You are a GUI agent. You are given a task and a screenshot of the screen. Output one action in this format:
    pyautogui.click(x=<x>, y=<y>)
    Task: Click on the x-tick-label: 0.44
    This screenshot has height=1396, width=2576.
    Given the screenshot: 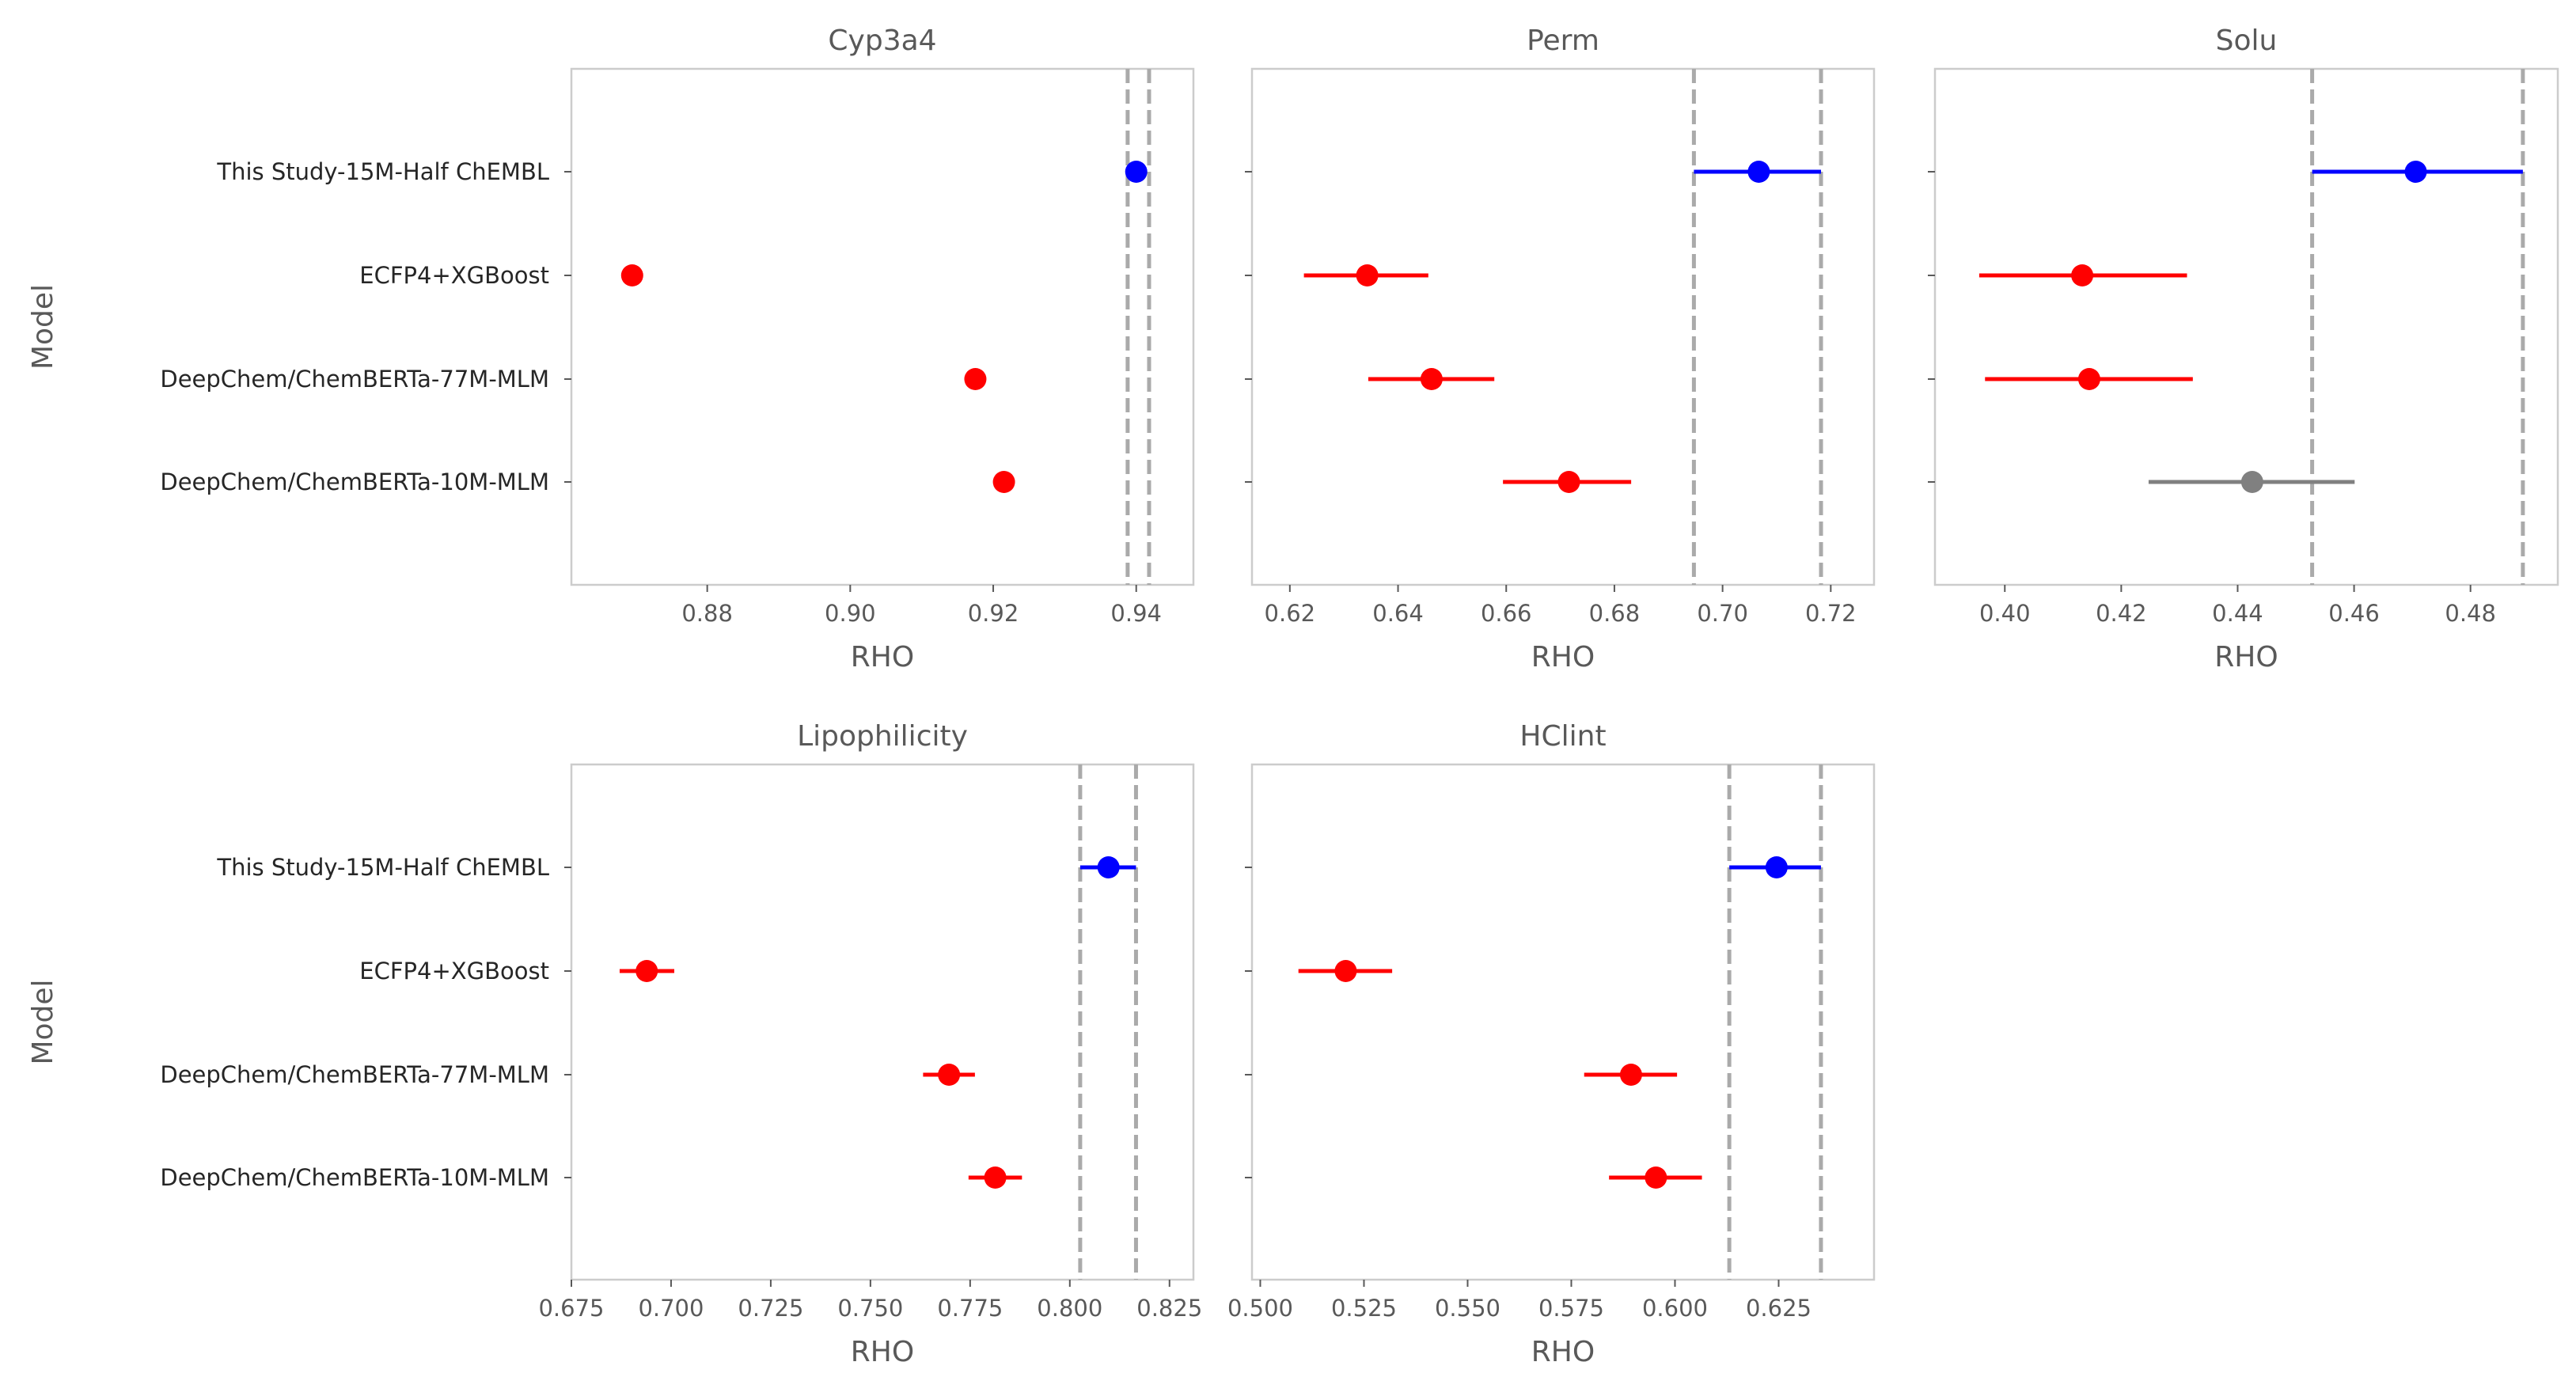 What is the action you would take?
    pyautogui.click(x=2237, y=613)
    